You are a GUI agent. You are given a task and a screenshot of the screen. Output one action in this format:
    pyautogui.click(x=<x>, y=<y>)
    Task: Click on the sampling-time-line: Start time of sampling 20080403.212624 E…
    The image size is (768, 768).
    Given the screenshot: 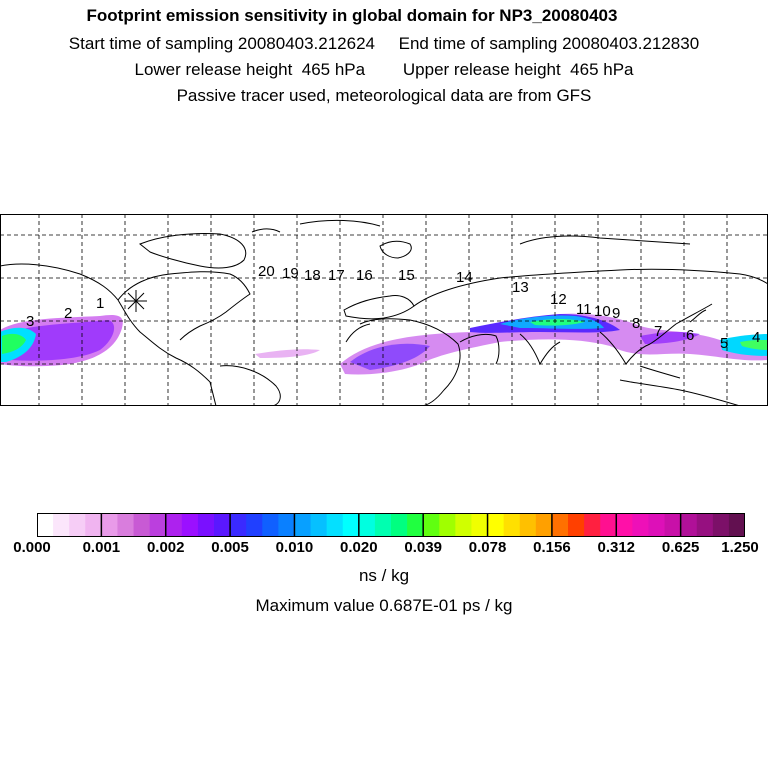 What is the action you would take?
    pyautogui.click(x=384, y=43)
    